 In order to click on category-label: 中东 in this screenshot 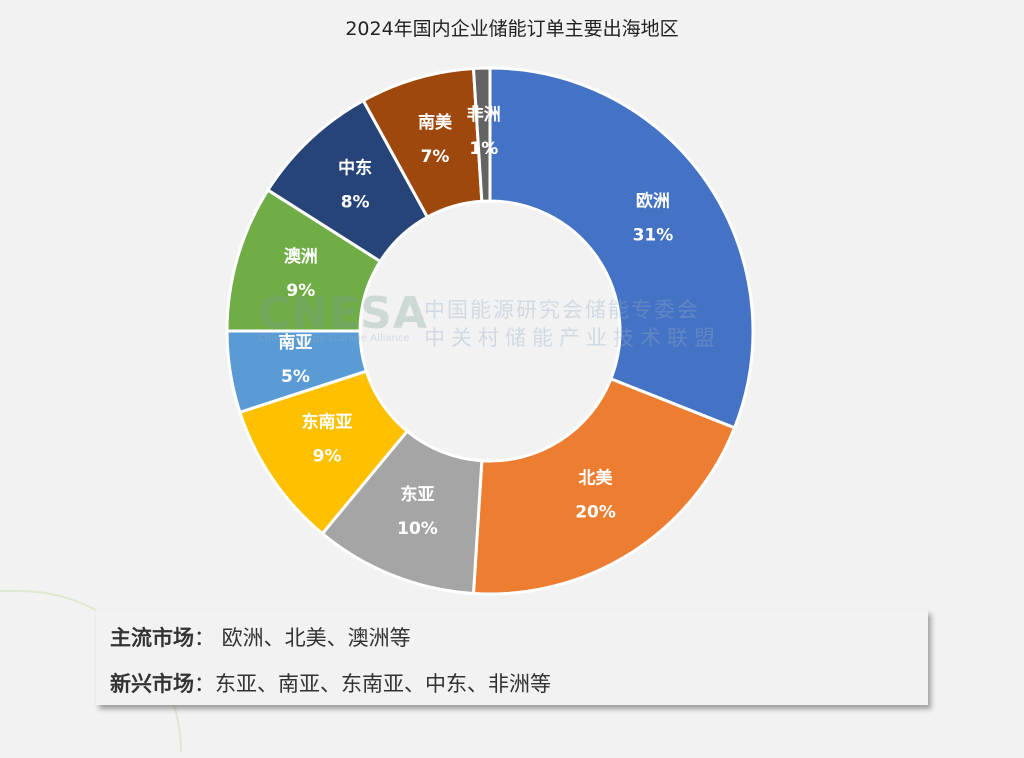, I will do `click(355, 167)`.